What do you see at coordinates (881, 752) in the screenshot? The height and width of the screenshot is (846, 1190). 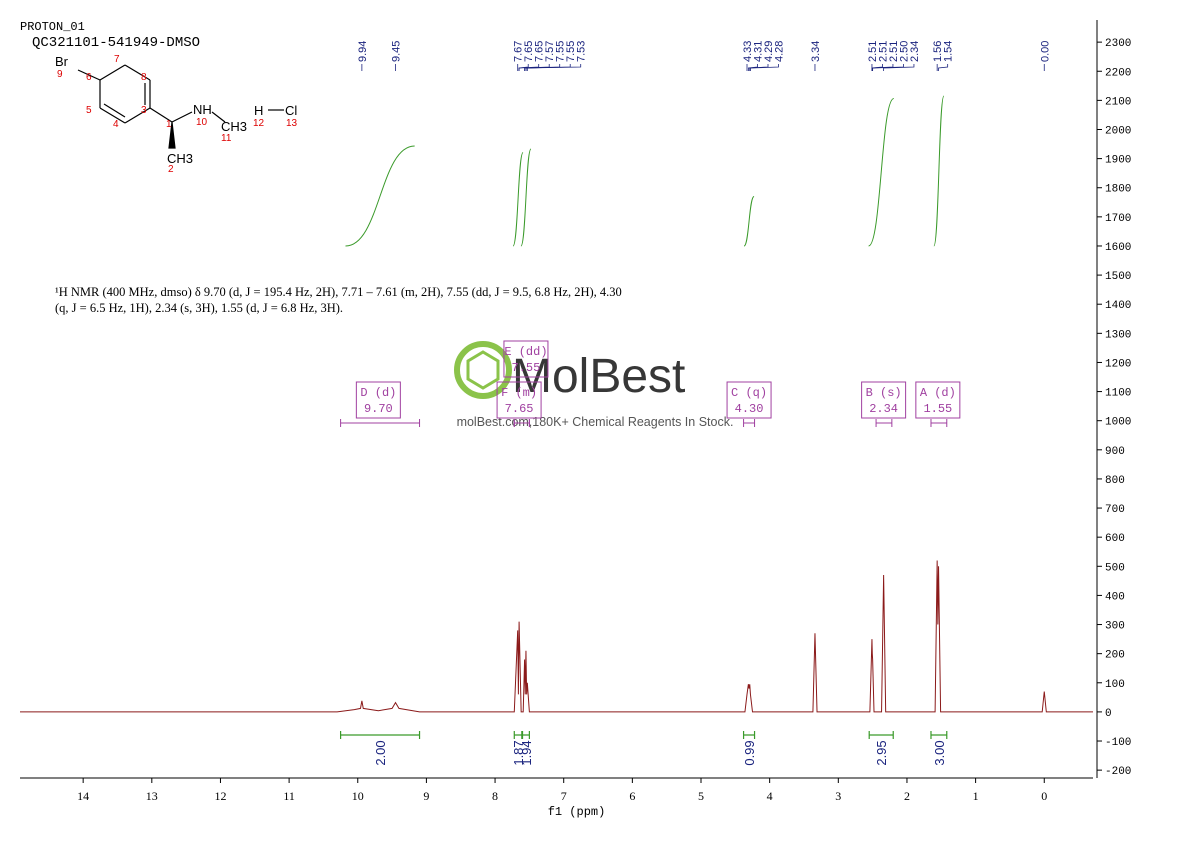 I see `integral-label: 2.95` at bounding box center [881, 752].